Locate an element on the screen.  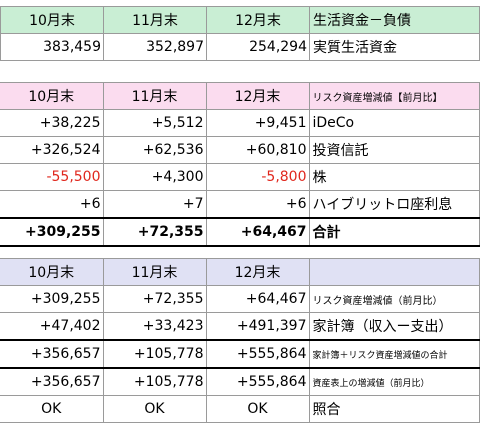
row-label-cell: 家計簿＋リスク資産増減値の合計 is located at coordinates (394, 354).